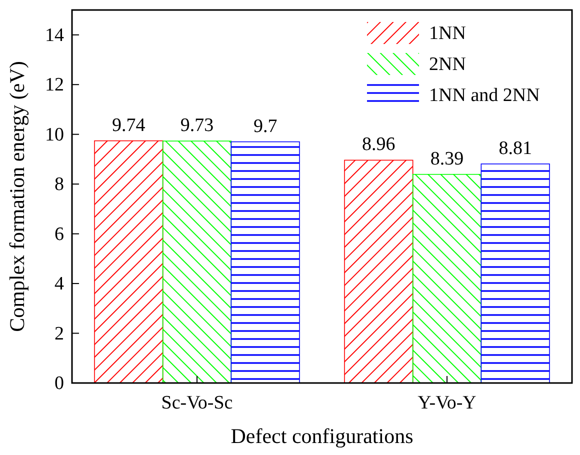  I want to click on data-label: 9.73, so click(197, 125).